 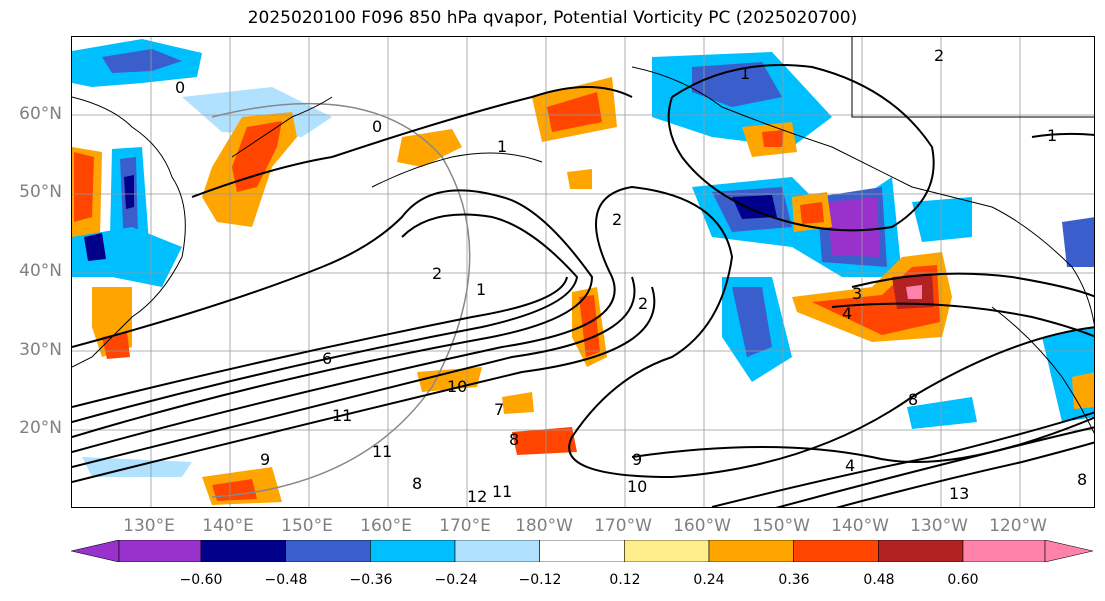 I want to click on lon-label-120w: 120°W, so click(x=1018, y=526).